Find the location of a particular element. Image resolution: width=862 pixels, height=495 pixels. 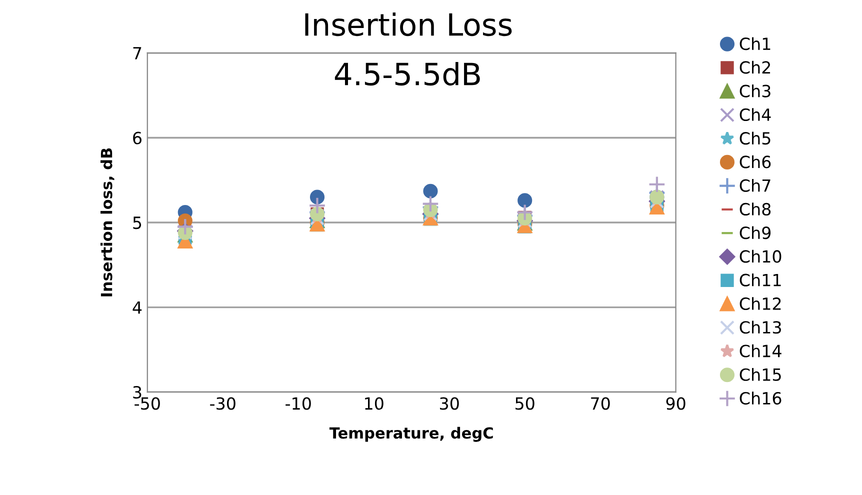

y-tick-label: 5 is located at coordinates (137, 223).